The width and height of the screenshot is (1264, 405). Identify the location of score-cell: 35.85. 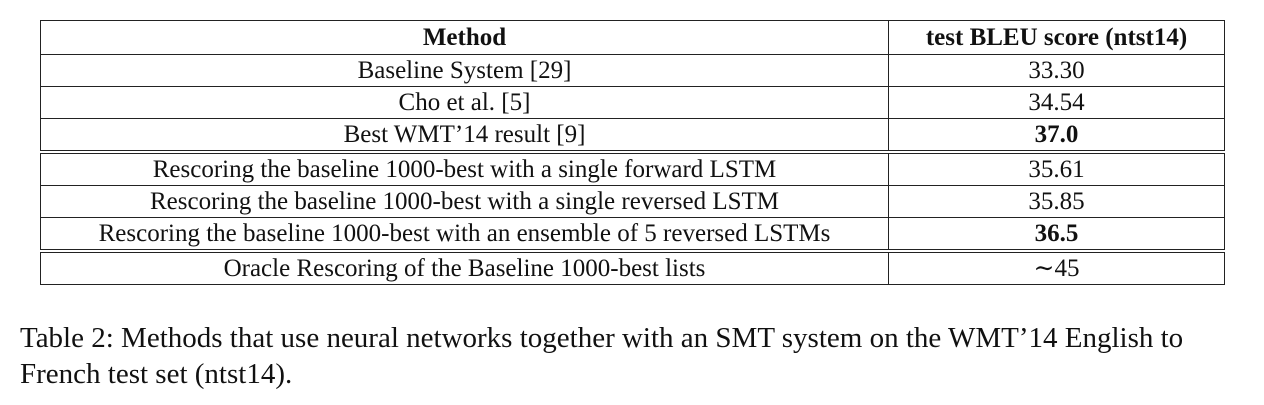
(1056, 201).